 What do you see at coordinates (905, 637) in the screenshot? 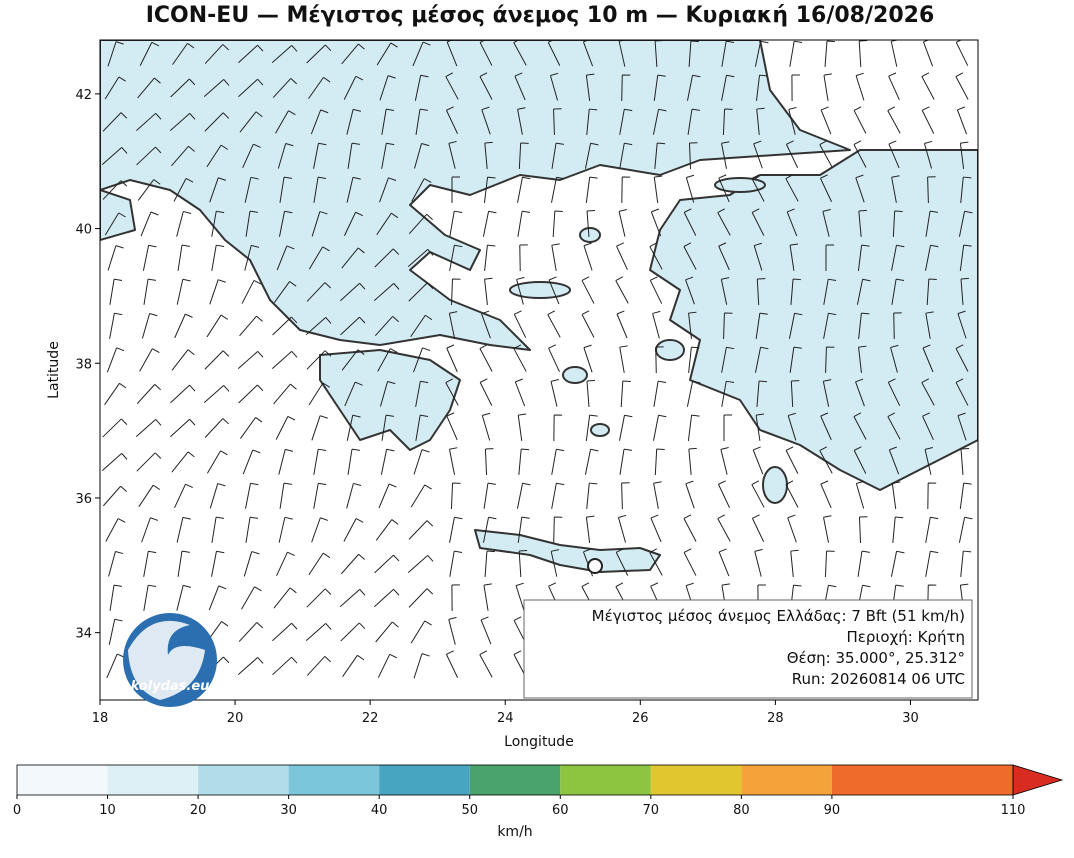
I see `info-line: Περιοχή: Κρήτη` at bounding box center [905, 637].